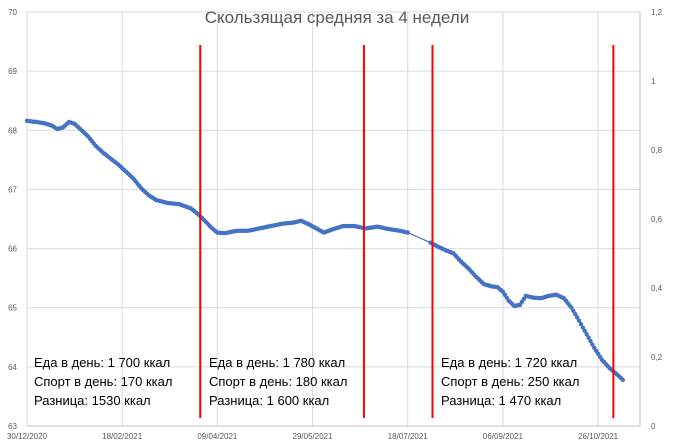 Image resolution: width=680 pixels, height=448 pixels. Describe the element at coordinates (657, 150) in the screenshot. I see `right-tick-label: 0,8` at that location.